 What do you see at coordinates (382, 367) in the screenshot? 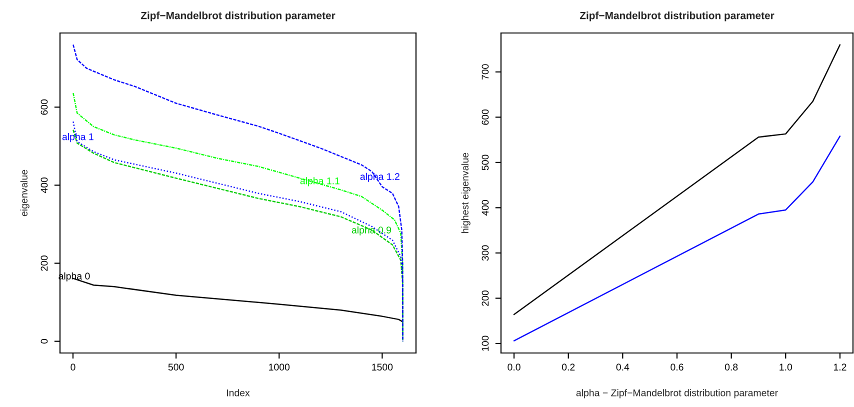
I see `x-tick-label: 1500` at bounding box center [382, 367].